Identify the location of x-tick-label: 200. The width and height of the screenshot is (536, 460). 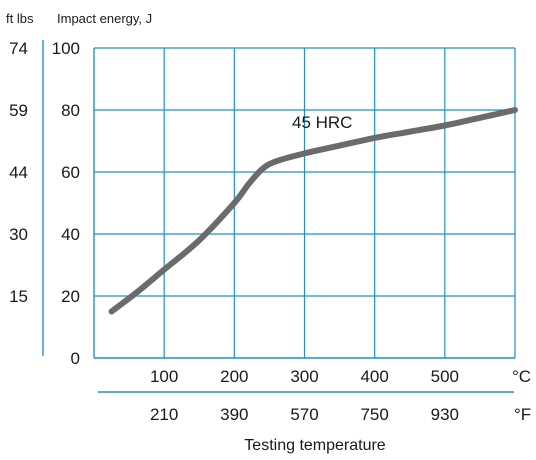
(234, 376).